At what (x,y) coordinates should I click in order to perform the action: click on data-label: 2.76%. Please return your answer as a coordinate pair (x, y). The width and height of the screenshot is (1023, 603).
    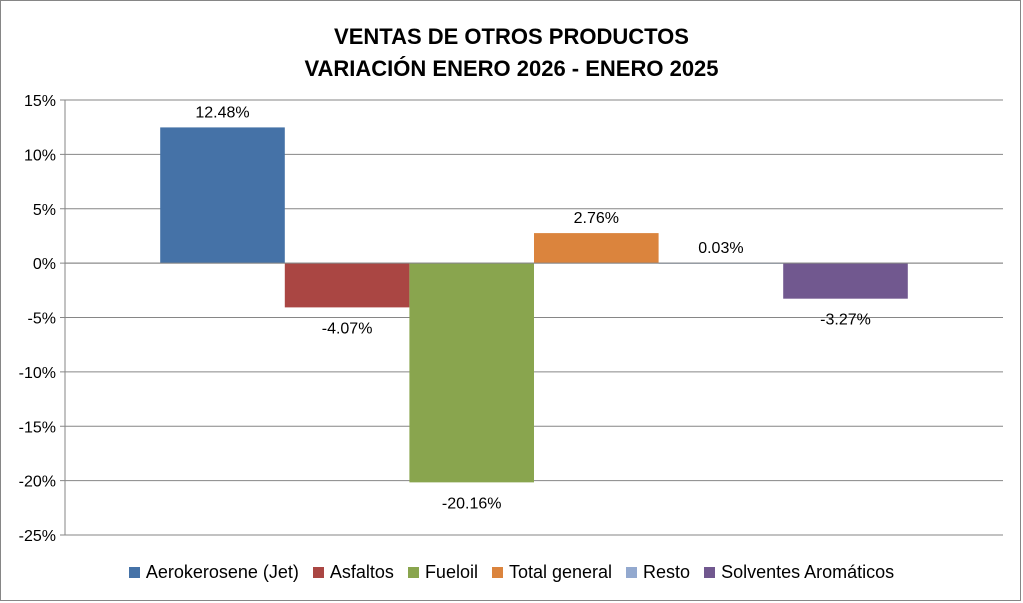
    Looking at the image, I should click on (596, 218).